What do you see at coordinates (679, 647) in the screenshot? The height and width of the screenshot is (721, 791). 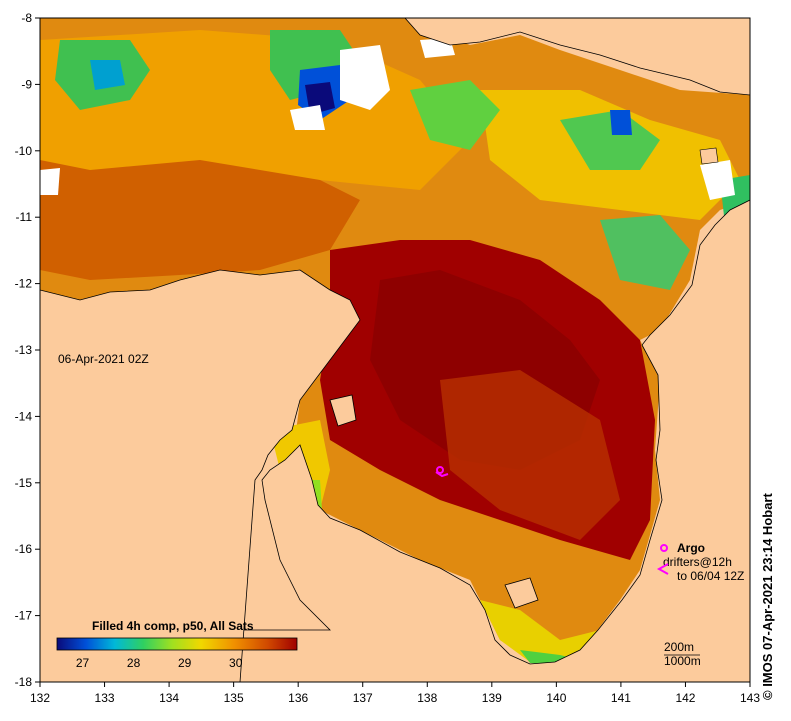 I see `depth-200-label: 200m` at bounding box center [679, 647].